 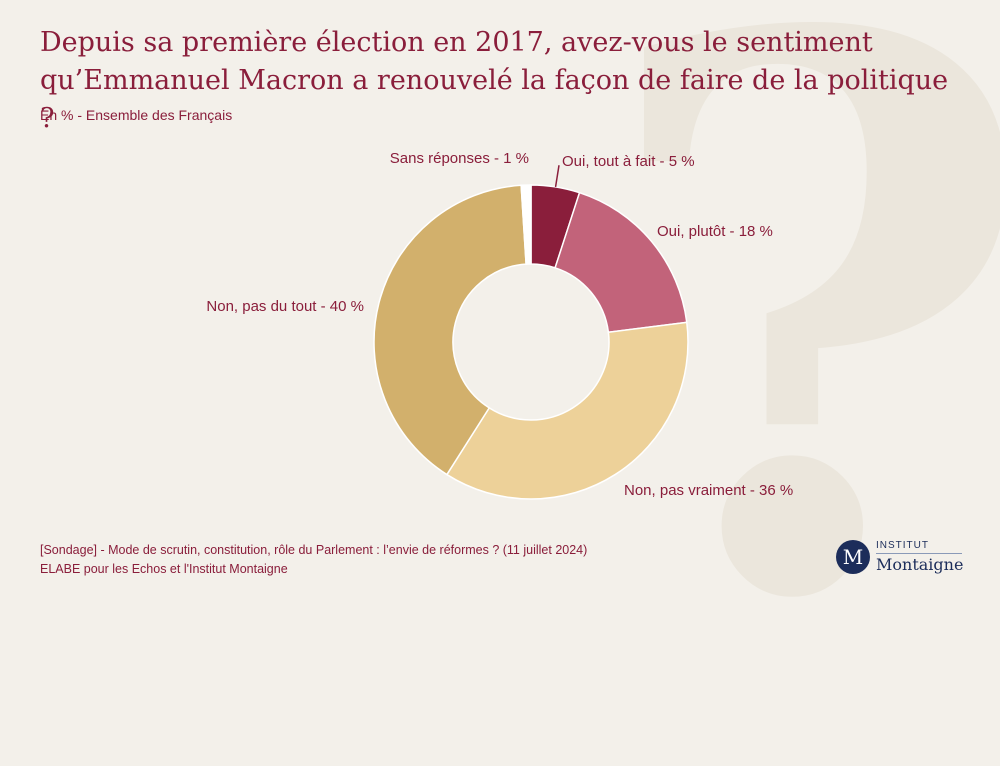 What do you see at coordinates (557, 176) in the screenshot?
I see `leader-line` at bounding box center [557, 176].